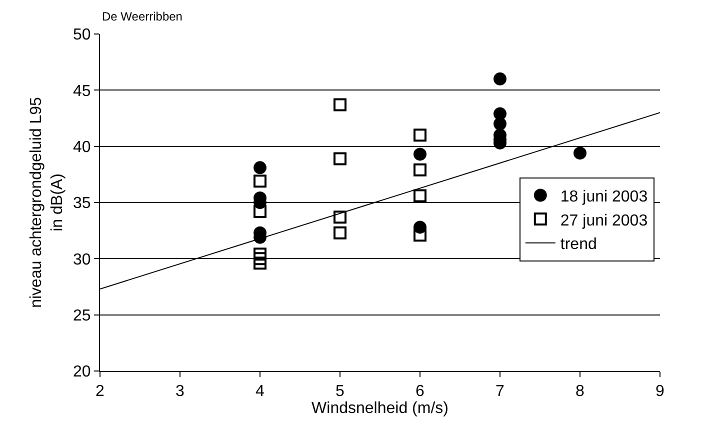 The image size is (705, 441). What do you see at coordinates (604, 221) in the screenshot?
I see `legend-label: 27 juni 2003` at bounding box center [604, 221].